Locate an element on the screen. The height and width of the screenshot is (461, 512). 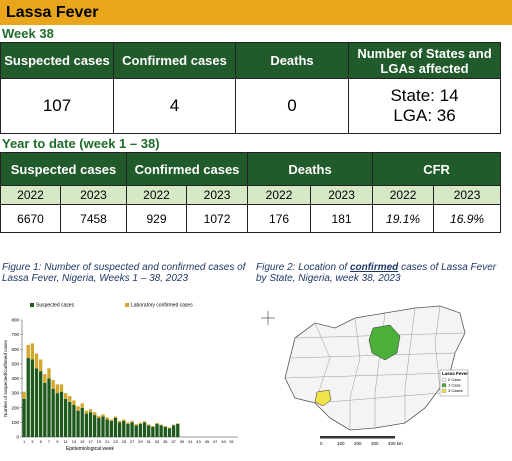
y-tick-label: 700 is located at coordinates (15, 334).